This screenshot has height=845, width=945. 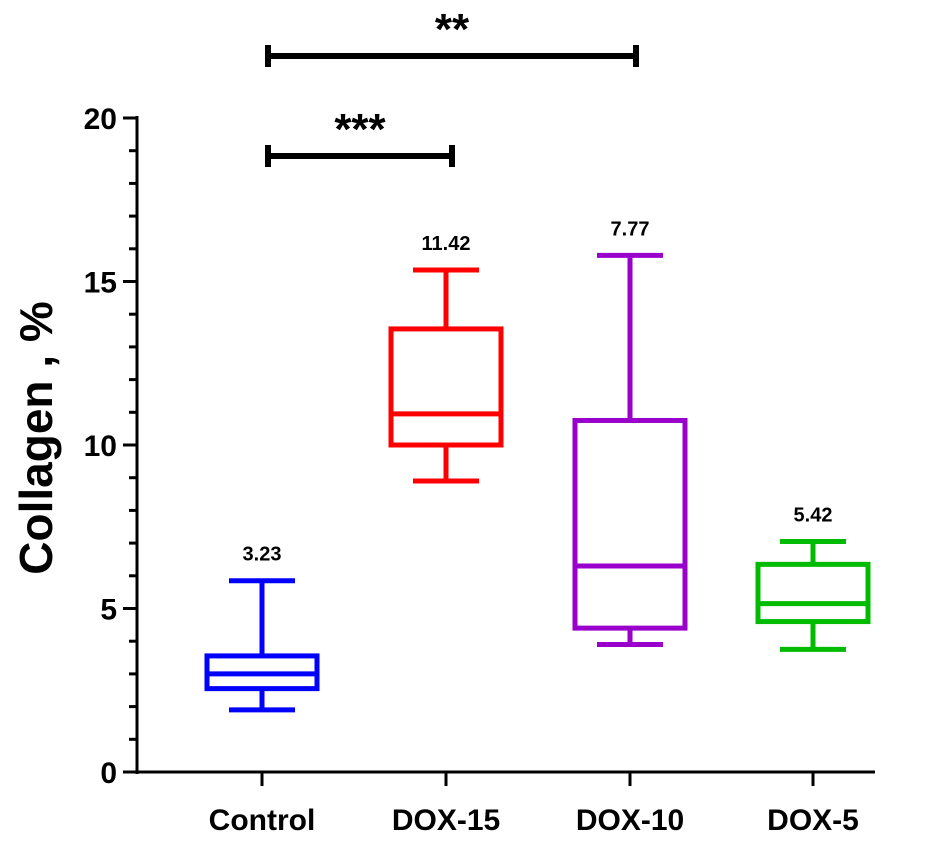 I want to click on x-tick-label: Control, so click(x=262, y=820).